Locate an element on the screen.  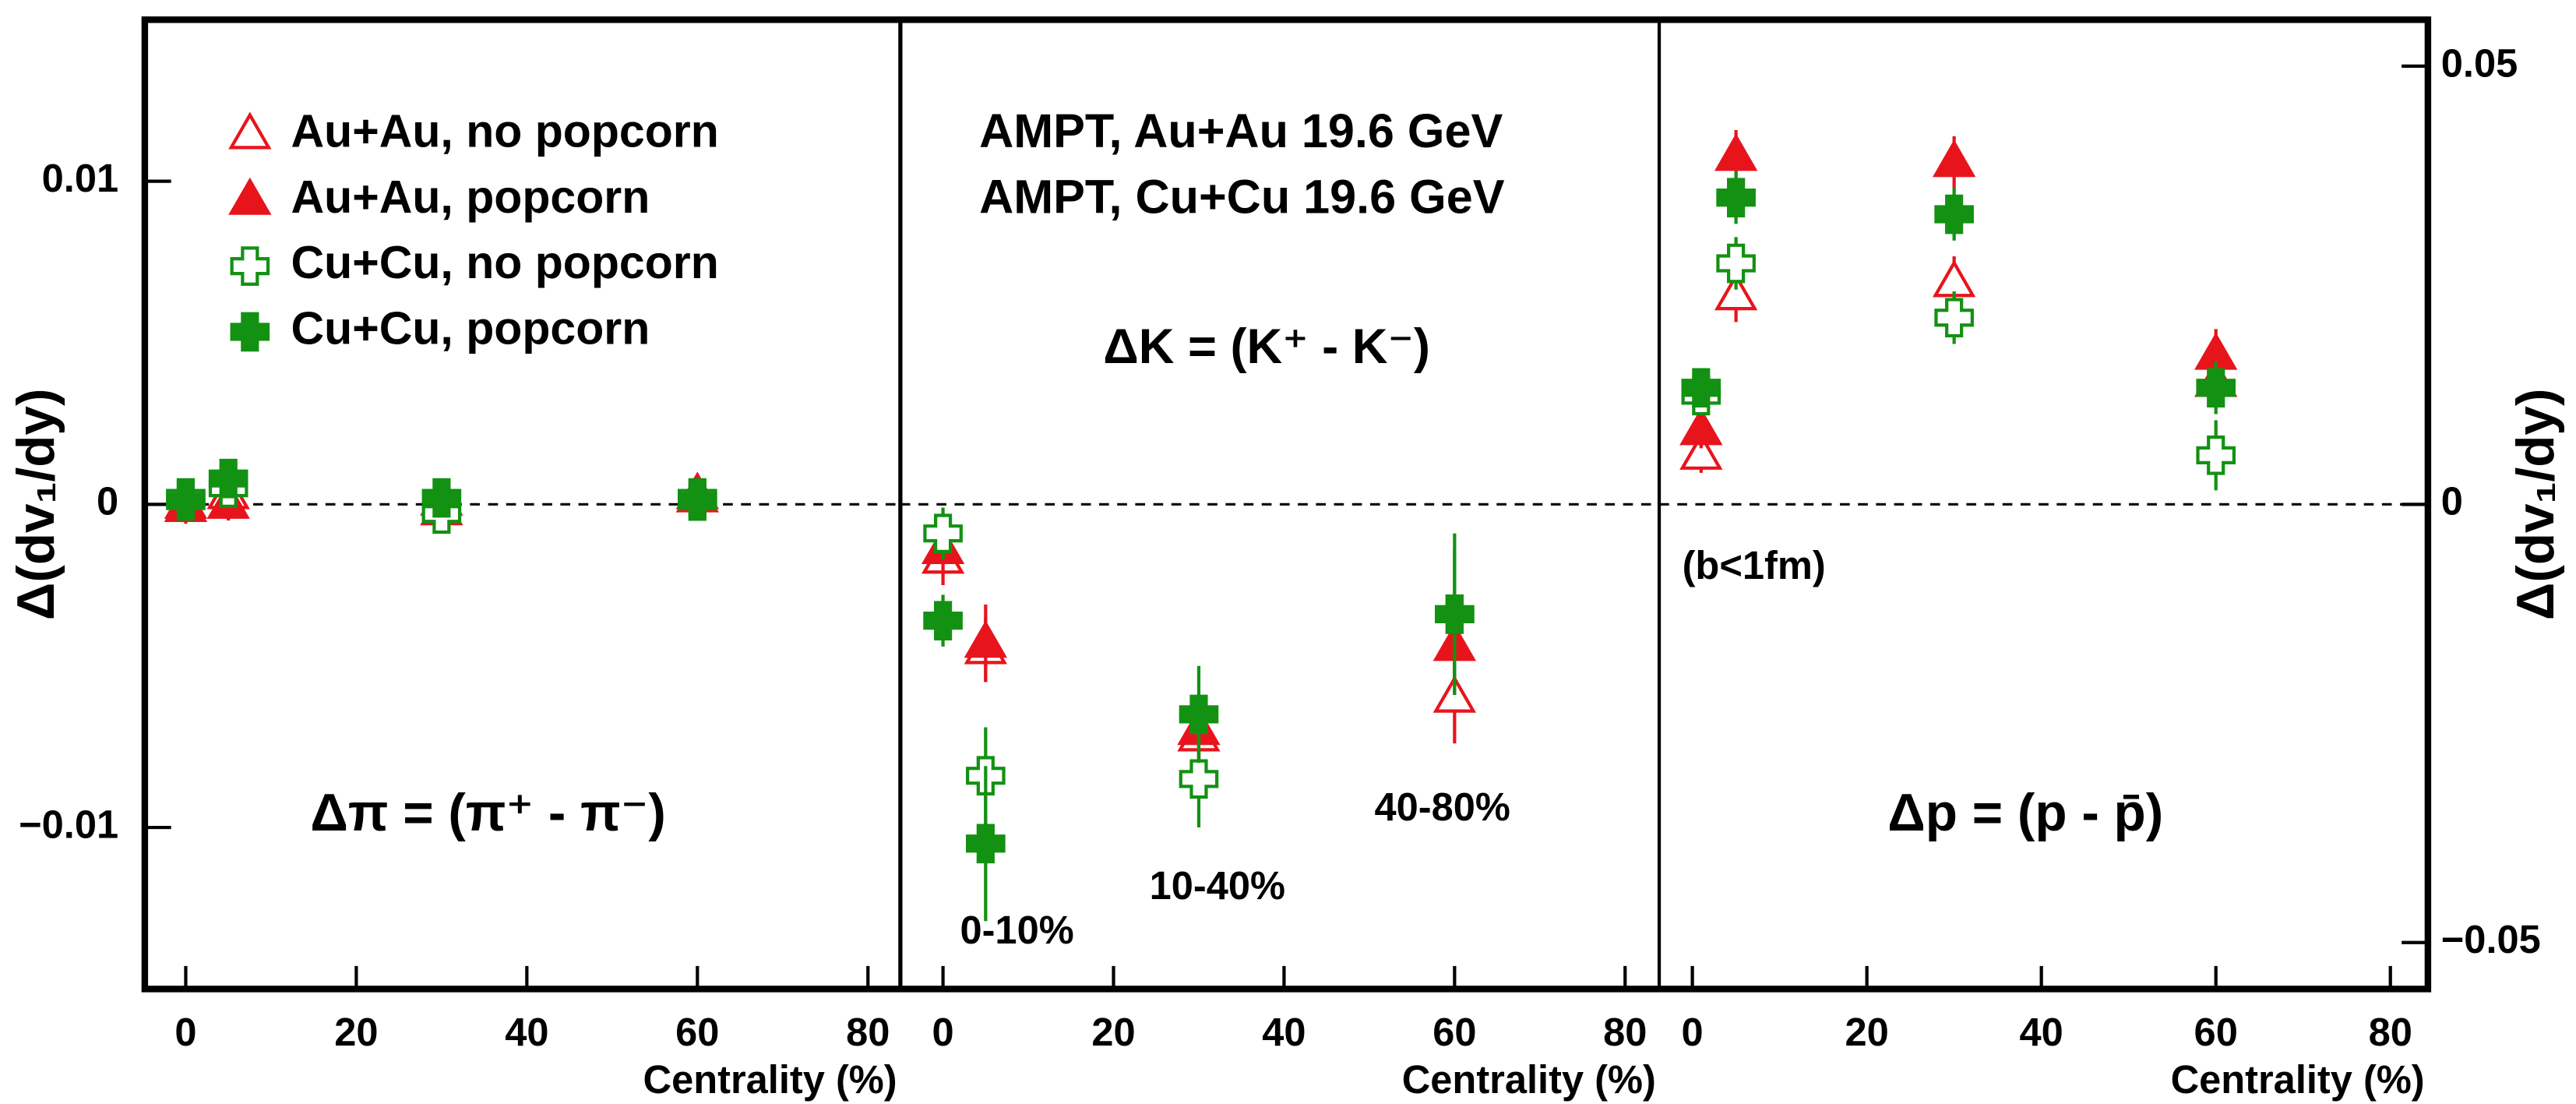
annotation: 10-40% is located at coordinates (1217, 886).